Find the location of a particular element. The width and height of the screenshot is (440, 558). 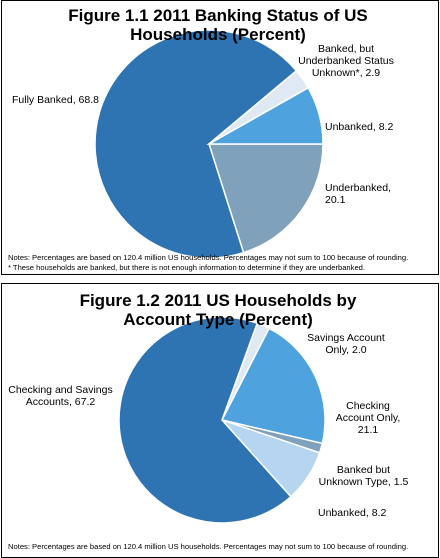

category-label: Banked, but Underbanked Status Unknown*, is located at coordinates (346, 61).